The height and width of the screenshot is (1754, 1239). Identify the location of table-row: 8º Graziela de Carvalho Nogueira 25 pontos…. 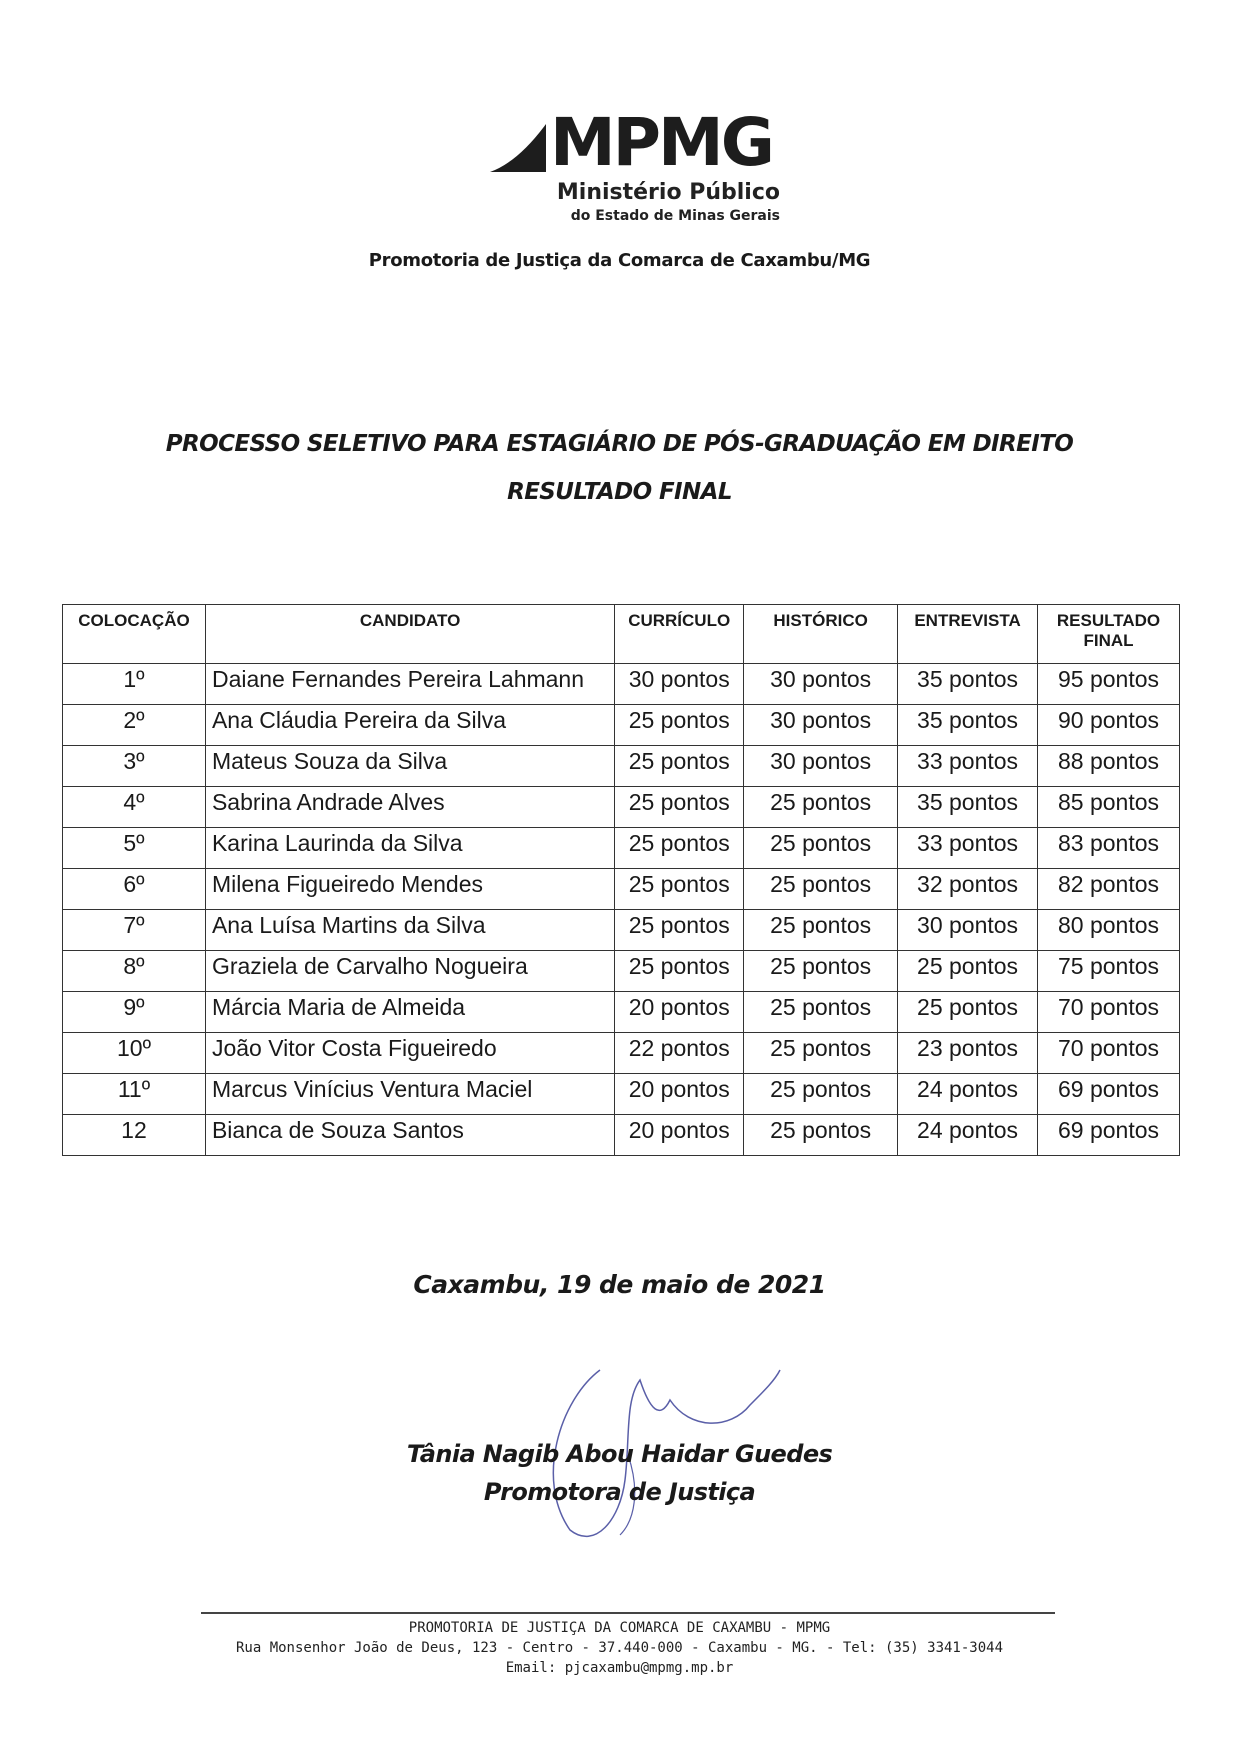
(621, 971).